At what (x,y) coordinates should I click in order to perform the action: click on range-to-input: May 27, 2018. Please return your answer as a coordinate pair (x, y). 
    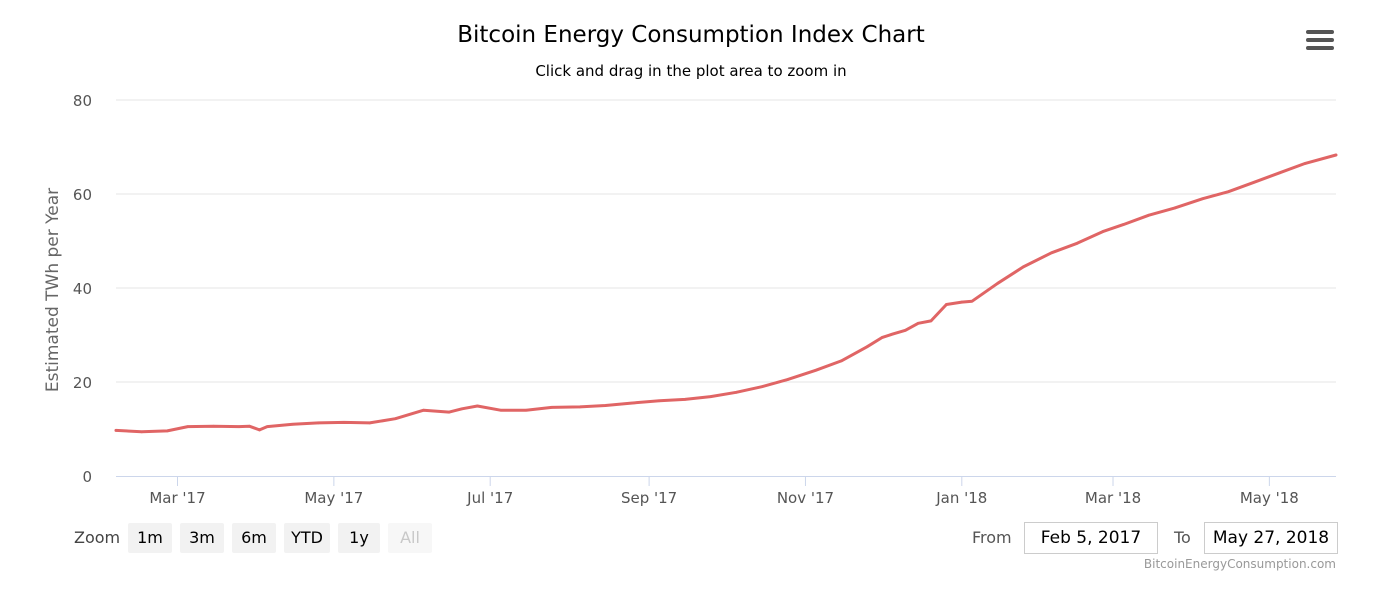
    Looking at the image, I should click on (1271, 538).